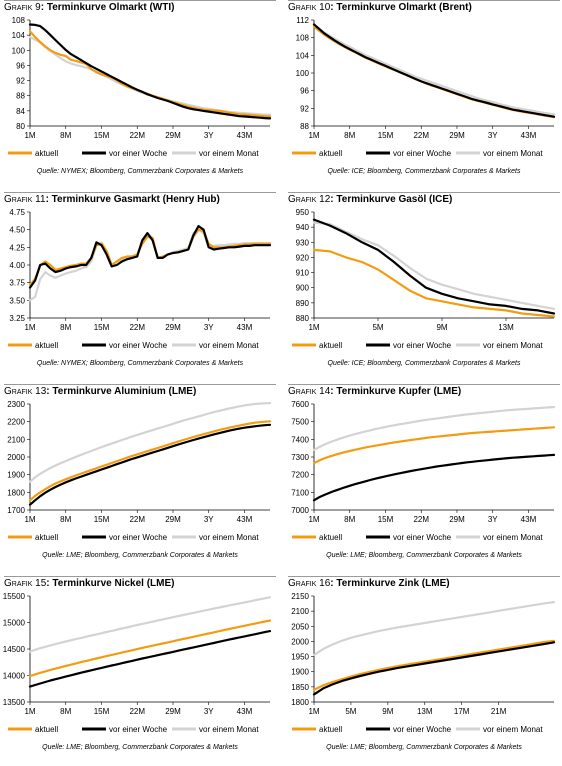 This screenshot has height=766, width=562. Describe the element at coordinates (17, 230) in the screenshot. I see `y-tick-label: 4.50` at that location.